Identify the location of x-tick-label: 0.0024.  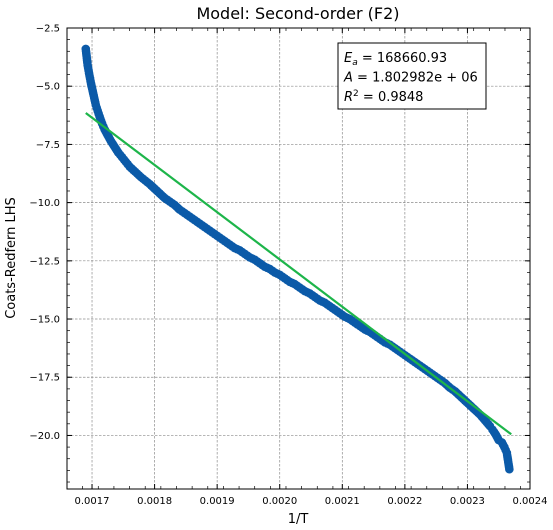
(530, 501).